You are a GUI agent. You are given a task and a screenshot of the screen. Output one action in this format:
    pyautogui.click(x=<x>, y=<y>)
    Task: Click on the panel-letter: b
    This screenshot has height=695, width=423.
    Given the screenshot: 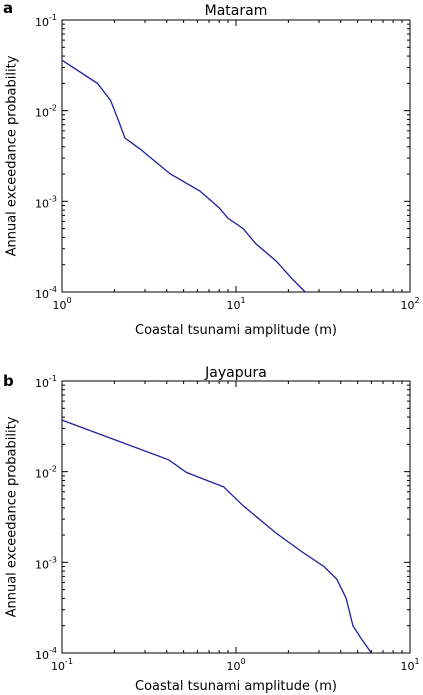 What is the action you would take?
    pyautogui.click(x=8, y=381)
    